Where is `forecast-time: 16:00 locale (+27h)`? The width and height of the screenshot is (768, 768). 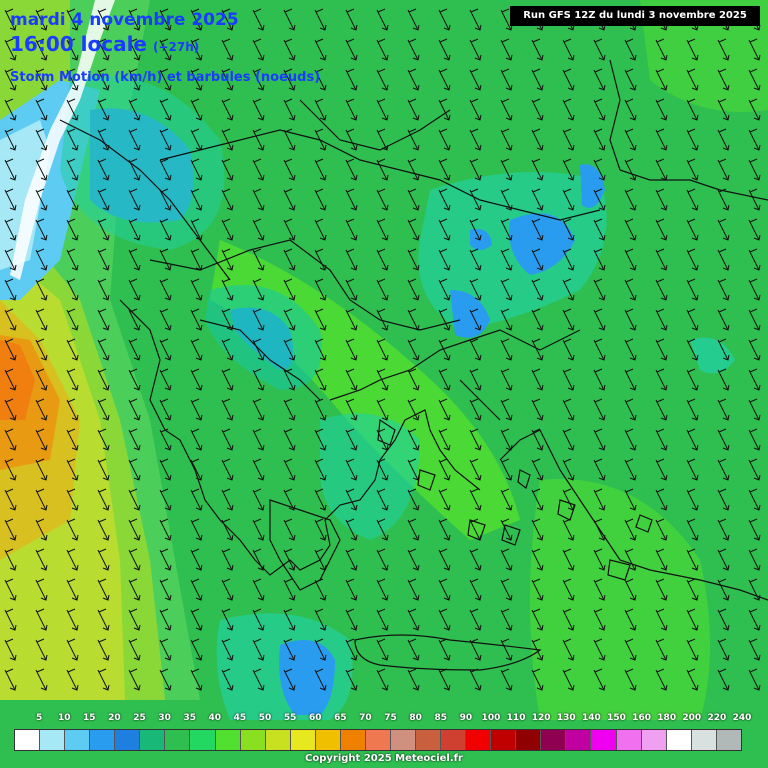 forecast-time: 16:00 locale (+27h) is located at coordinates (104, 44).